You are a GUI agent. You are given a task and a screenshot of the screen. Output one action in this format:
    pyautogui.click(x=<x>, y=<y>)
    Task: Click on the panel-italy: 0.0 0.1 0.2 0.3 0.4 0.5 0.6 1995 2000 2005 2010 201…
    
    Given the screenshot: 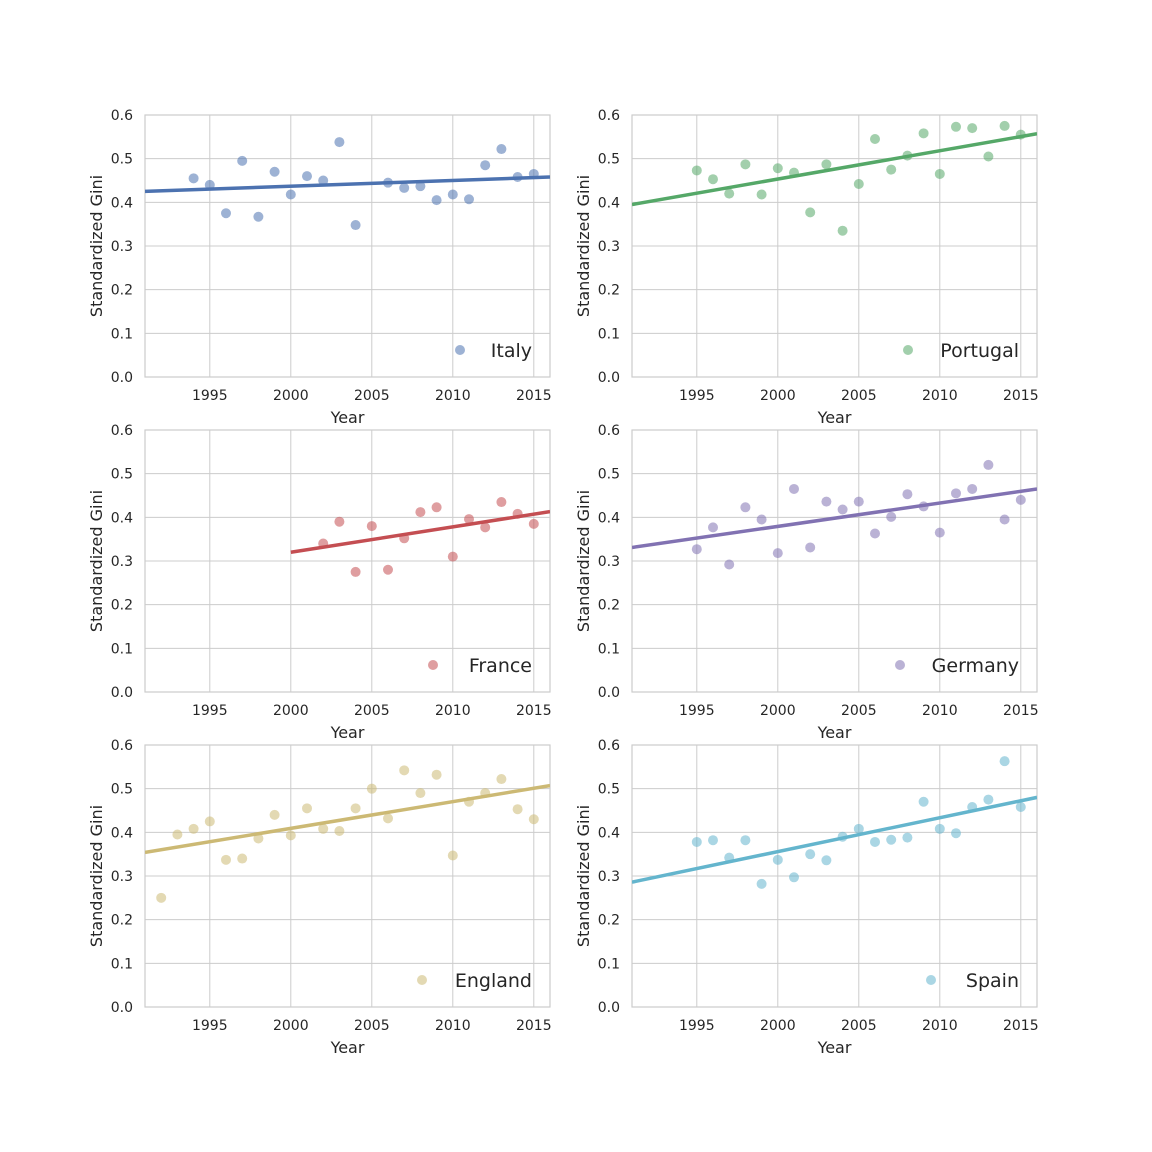 What is the action you would take?
    pyautogui.click(x=319, y=267)
    